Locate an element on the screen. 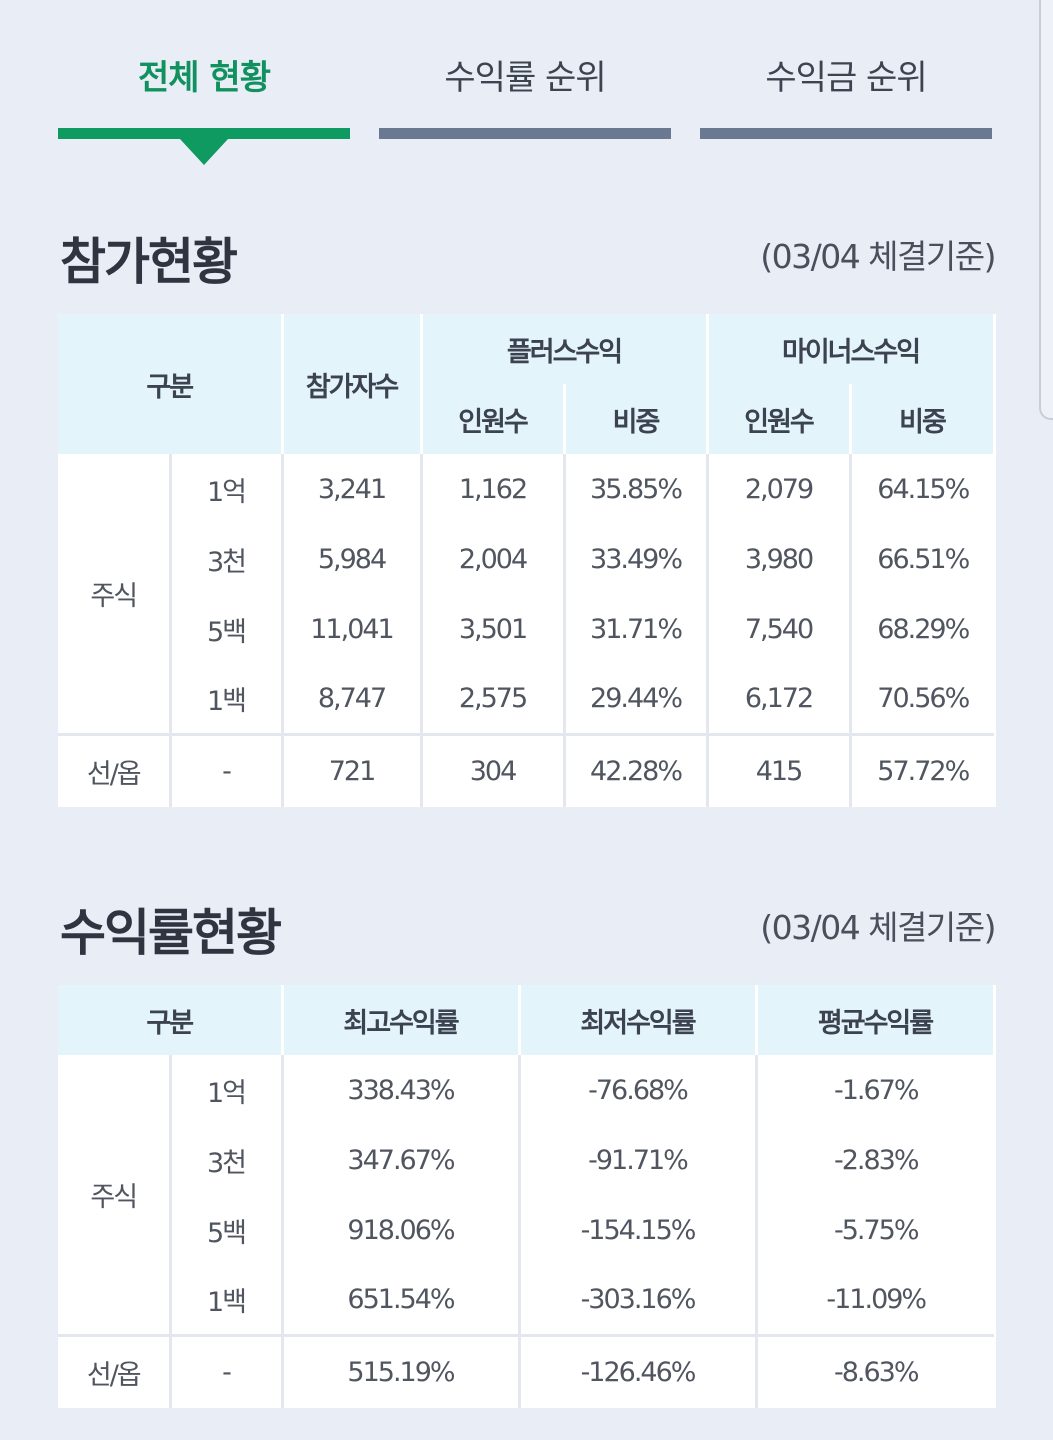 The image size is (1053, 1440). minus-count-cell: 6,172 is located at coordinates (779, 699).